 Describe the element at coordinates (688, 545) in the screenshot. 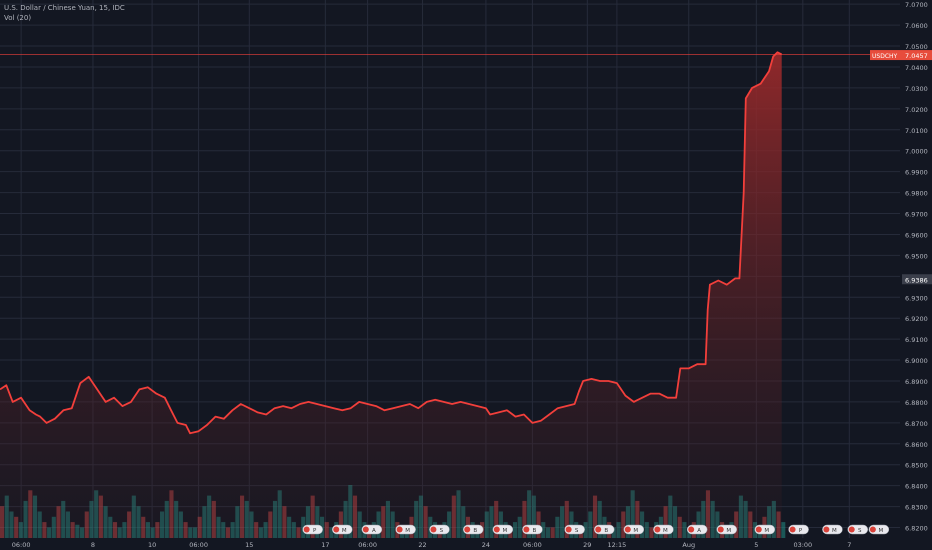

I see `x-tick-label: Aug` at that location.